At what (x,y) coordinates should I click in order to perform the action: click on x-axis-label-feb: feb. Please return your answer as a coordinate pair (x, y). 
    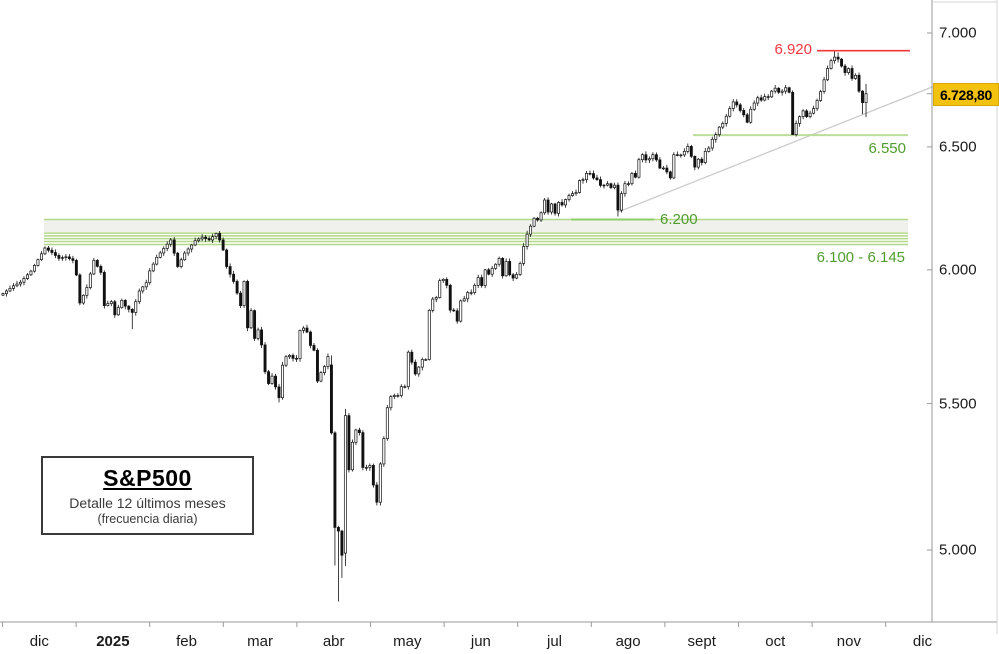
    Looking at the image, I should click on (186, 641).